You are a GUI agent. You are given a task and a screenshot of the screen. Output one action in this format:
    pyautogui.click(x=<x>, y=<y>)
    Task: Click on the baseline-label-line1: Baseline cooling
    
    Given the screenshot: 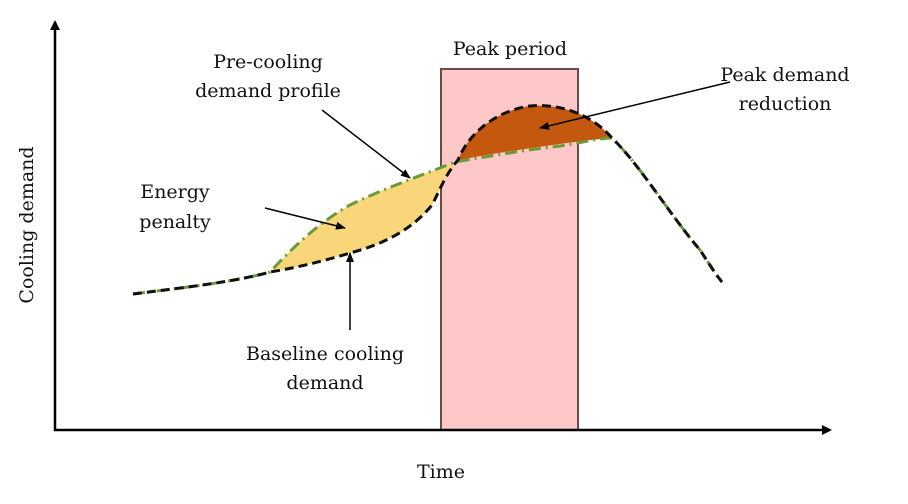 What is the action you would take?
    pyautogui.click(x=325, y=354)
    